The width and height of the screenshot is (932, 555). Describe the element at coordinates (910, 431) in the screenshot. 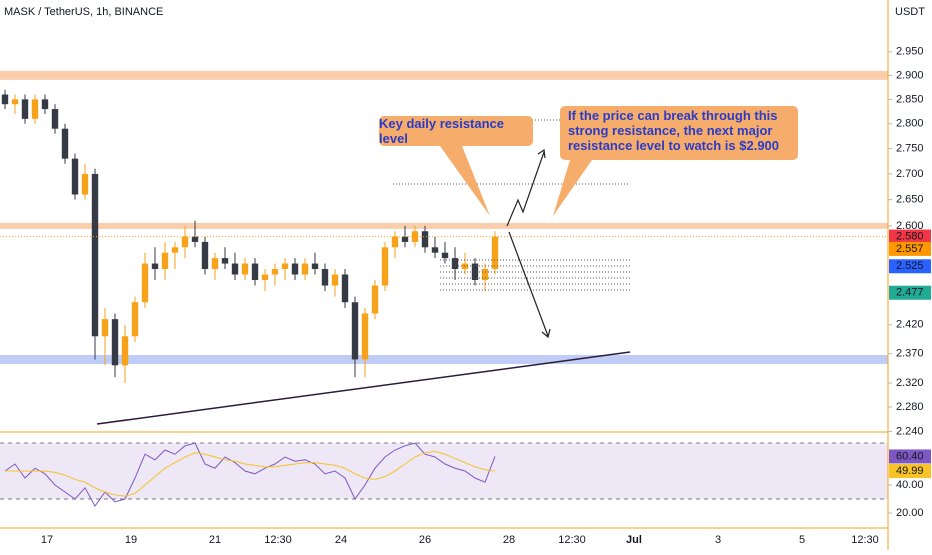

I see `y-tick-label: 2.240` at that location.